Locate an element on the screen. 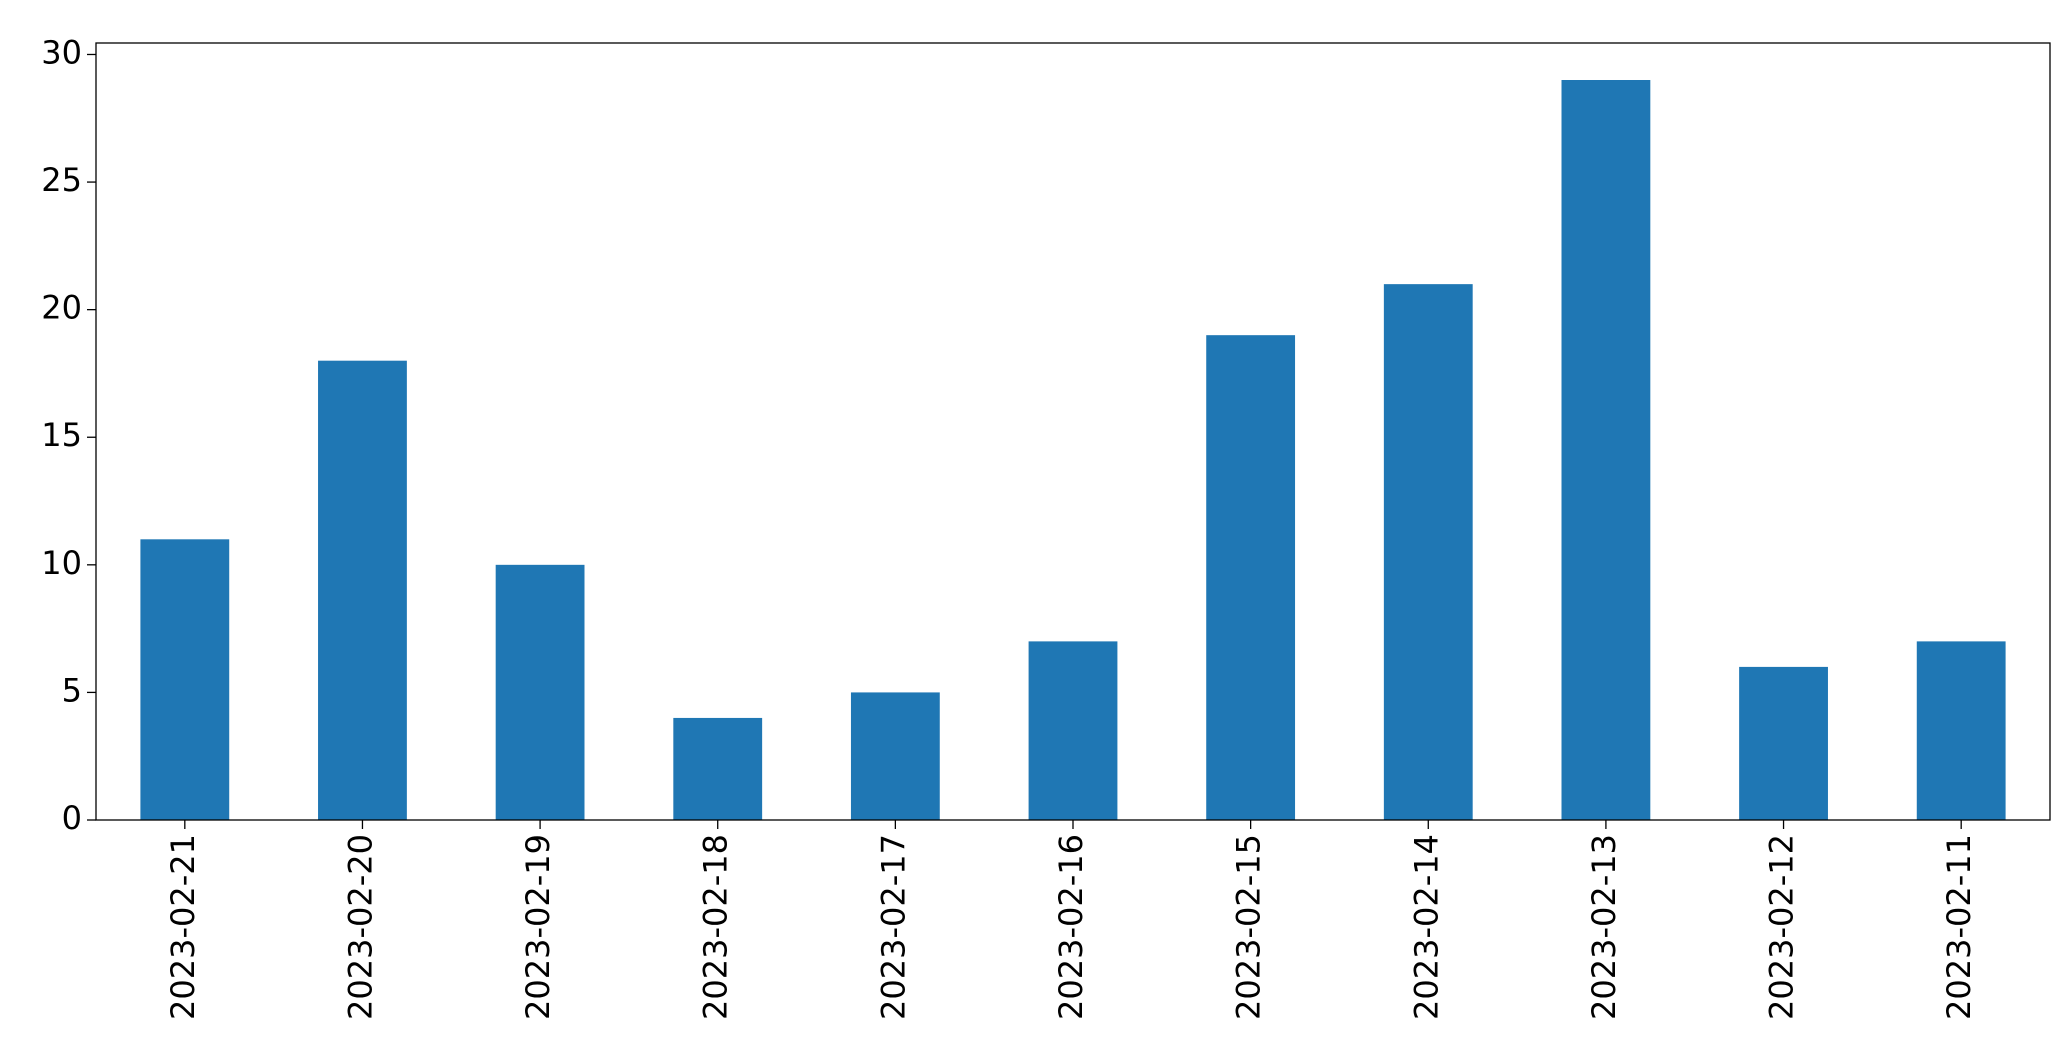 The image size is (2071, 1064). y-tick-label: 10 is located at coordinates (61, 563).